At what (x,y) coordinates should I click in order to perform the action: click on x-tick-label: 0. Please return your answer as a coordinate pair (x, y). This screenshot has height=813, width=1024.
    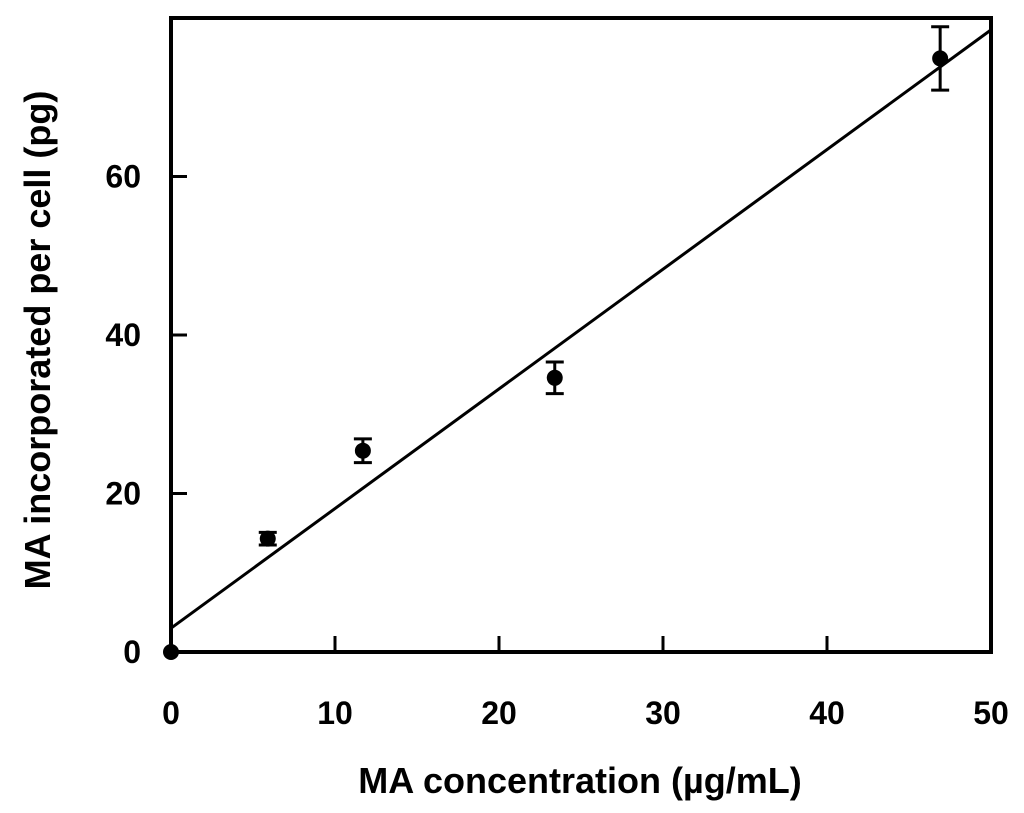
    Looking at the image, I should click on (171, 713).